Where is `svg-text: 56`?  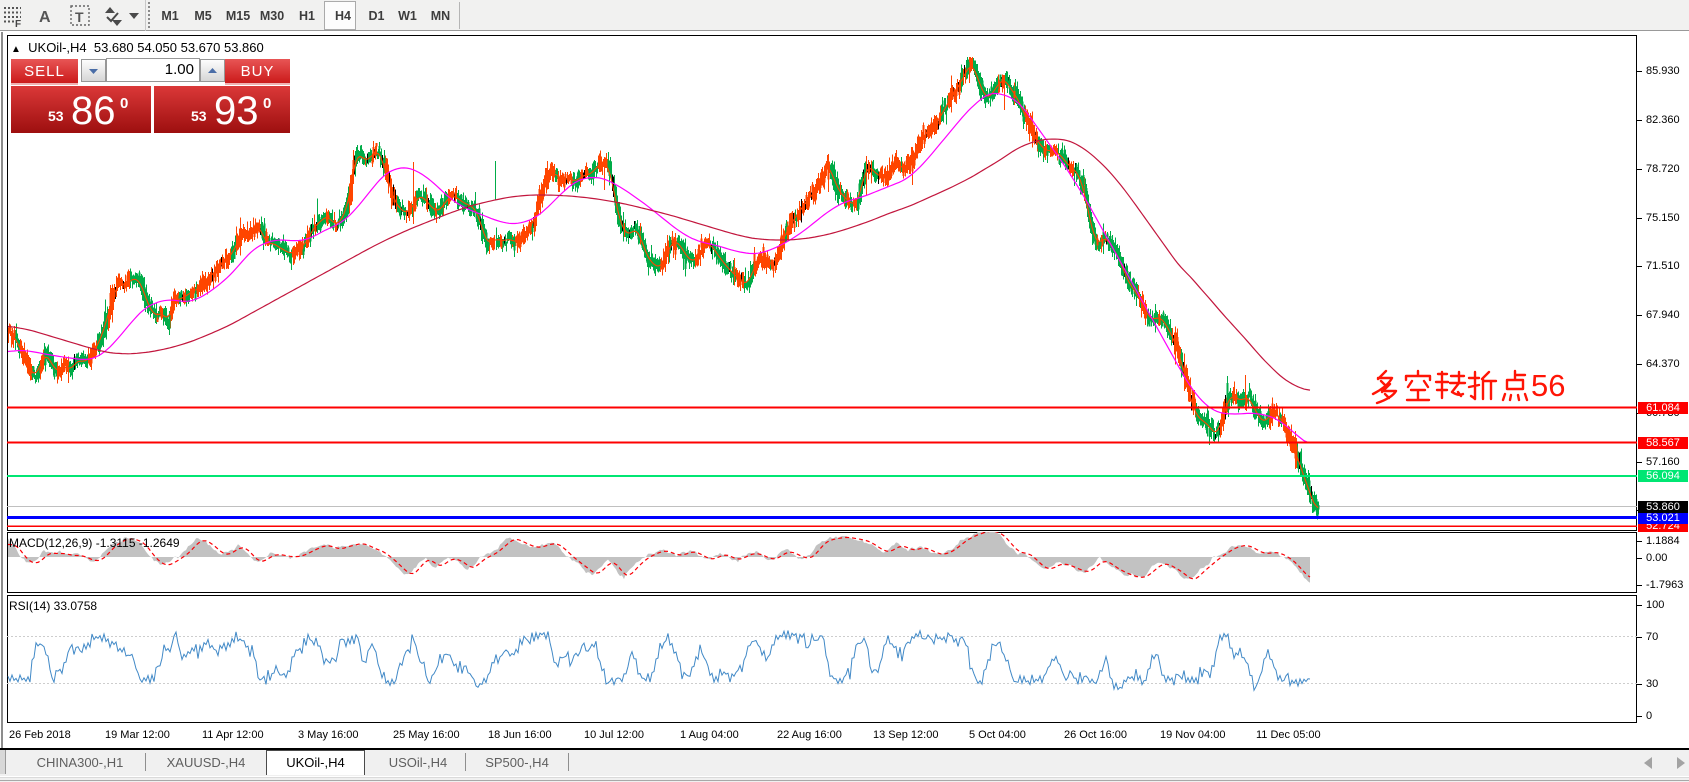 svg-text: 56 is located at coordinates (1548, 385).